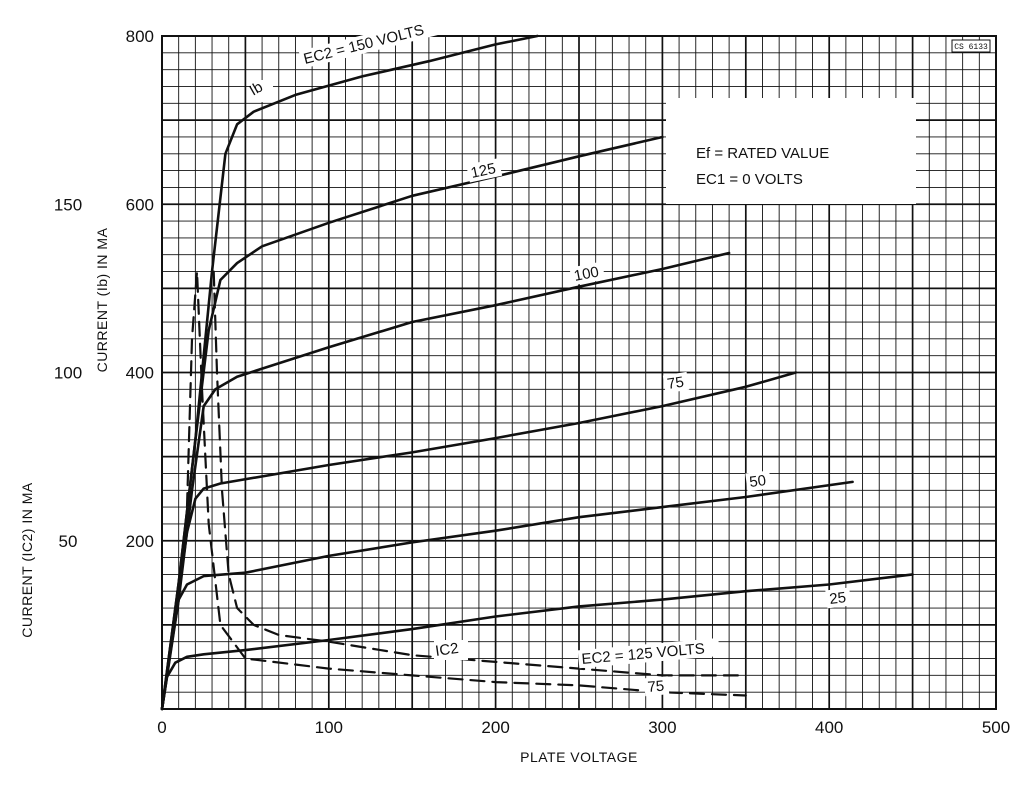 The image size is (1030, 796). I want to click on x-axis-label: PLATE VOLTAGE, so click(579, 757).